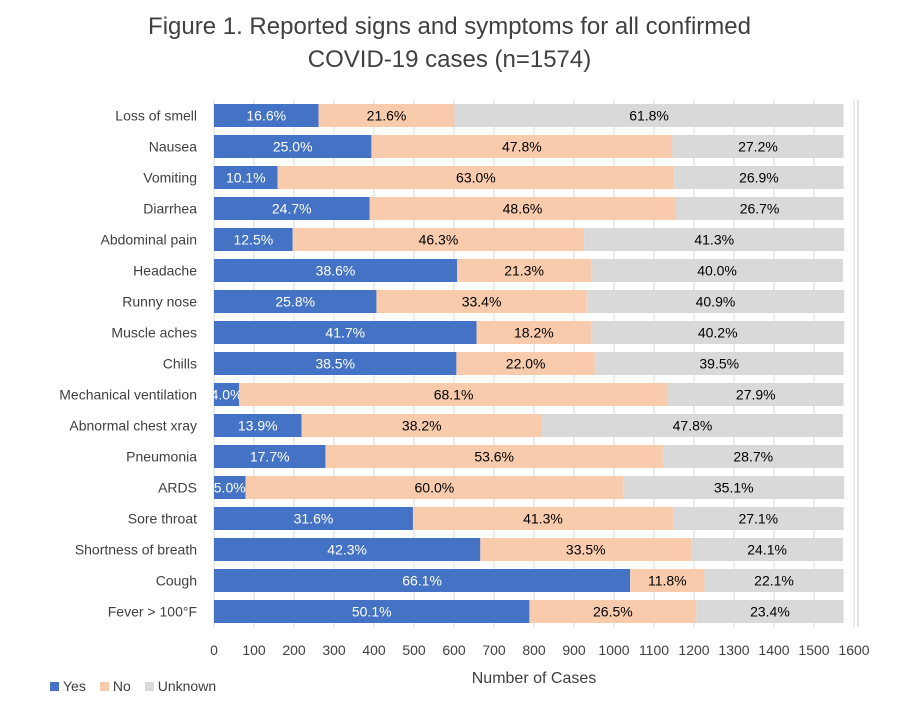 Image resolution: width=899 pixels, height=708 pixels. I want to click on x-tick-label: 500, so click(414, 650).